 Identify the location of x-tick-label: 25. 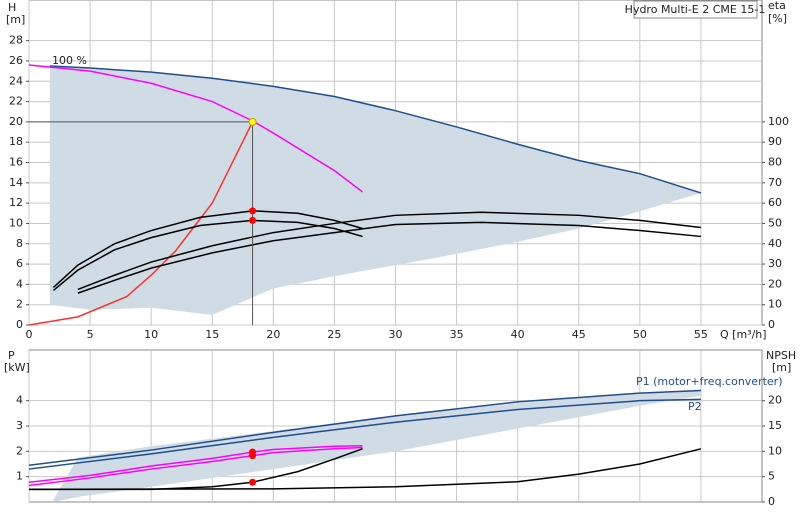
(334, 334).